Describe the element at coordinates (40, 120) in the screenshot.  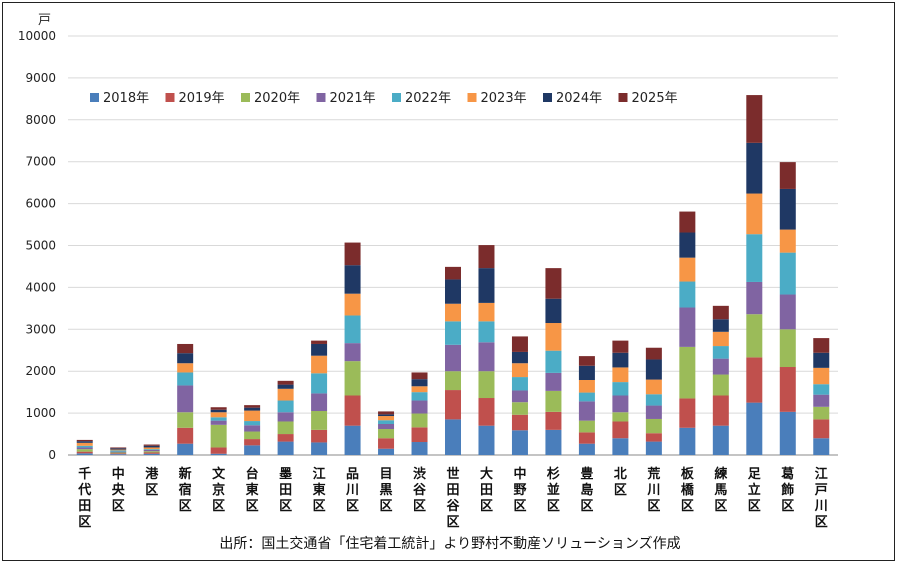
I see `y-tick-label: 8000` at that location.